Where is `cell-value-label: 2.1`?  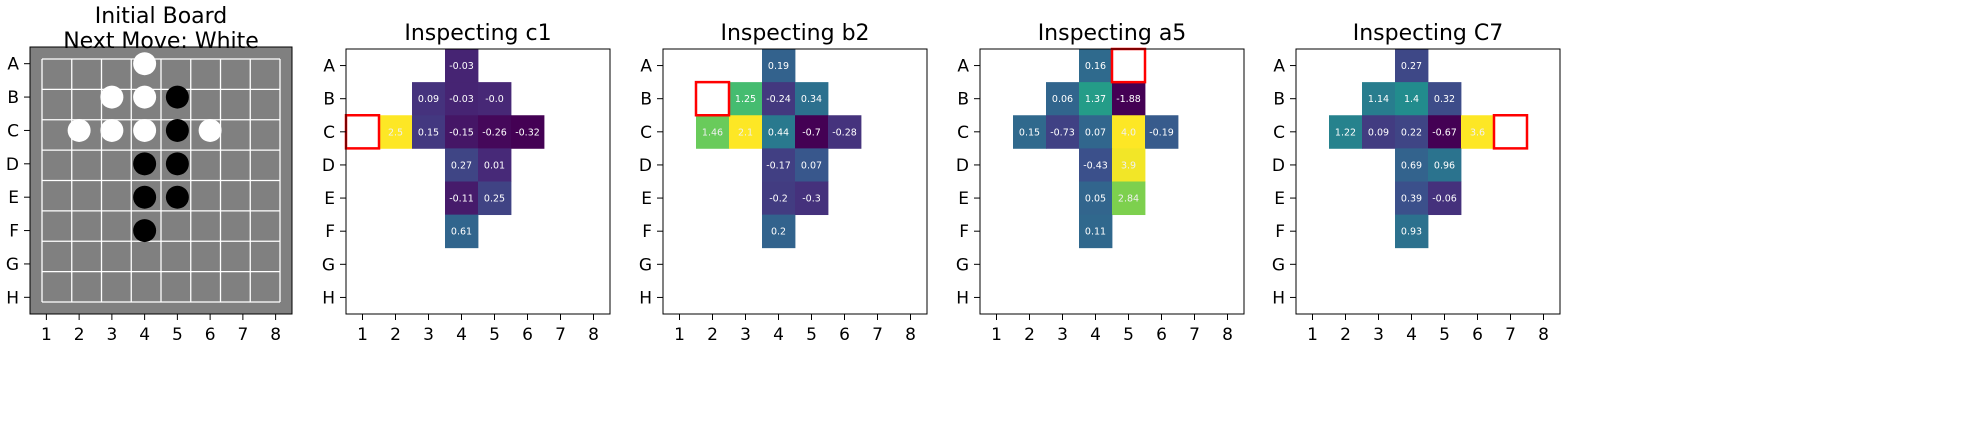
cell-value-label: 2.1 is located at coordinates (745, 132).